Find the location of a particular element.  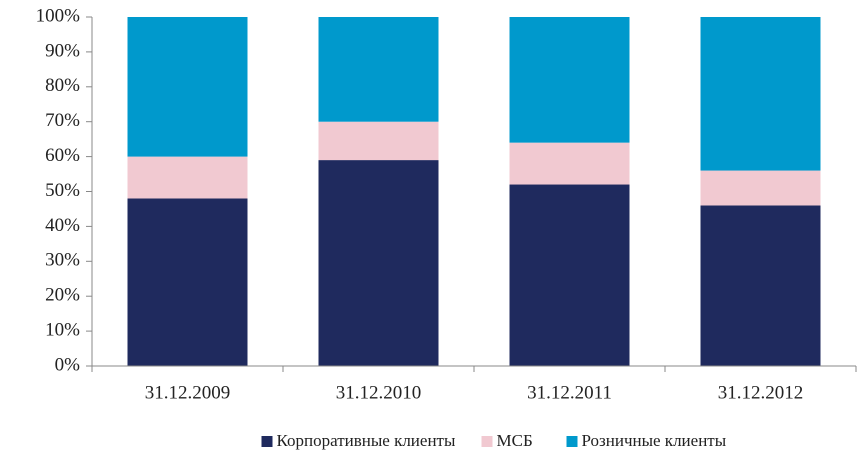

legend-label: Корпоративные клиенты is located at coordinates (366, 440).